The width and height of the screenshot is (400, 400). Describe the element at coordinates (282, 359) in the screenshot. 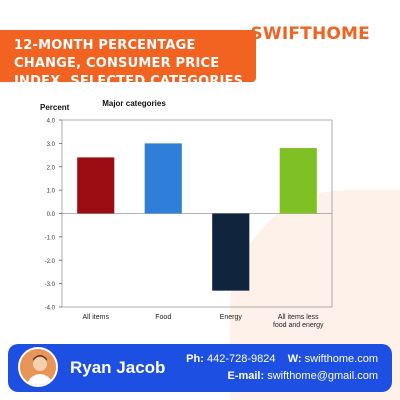

I see `contact-phone-web: Ph: 442-728-9824 W: swifthome.com` at that location.